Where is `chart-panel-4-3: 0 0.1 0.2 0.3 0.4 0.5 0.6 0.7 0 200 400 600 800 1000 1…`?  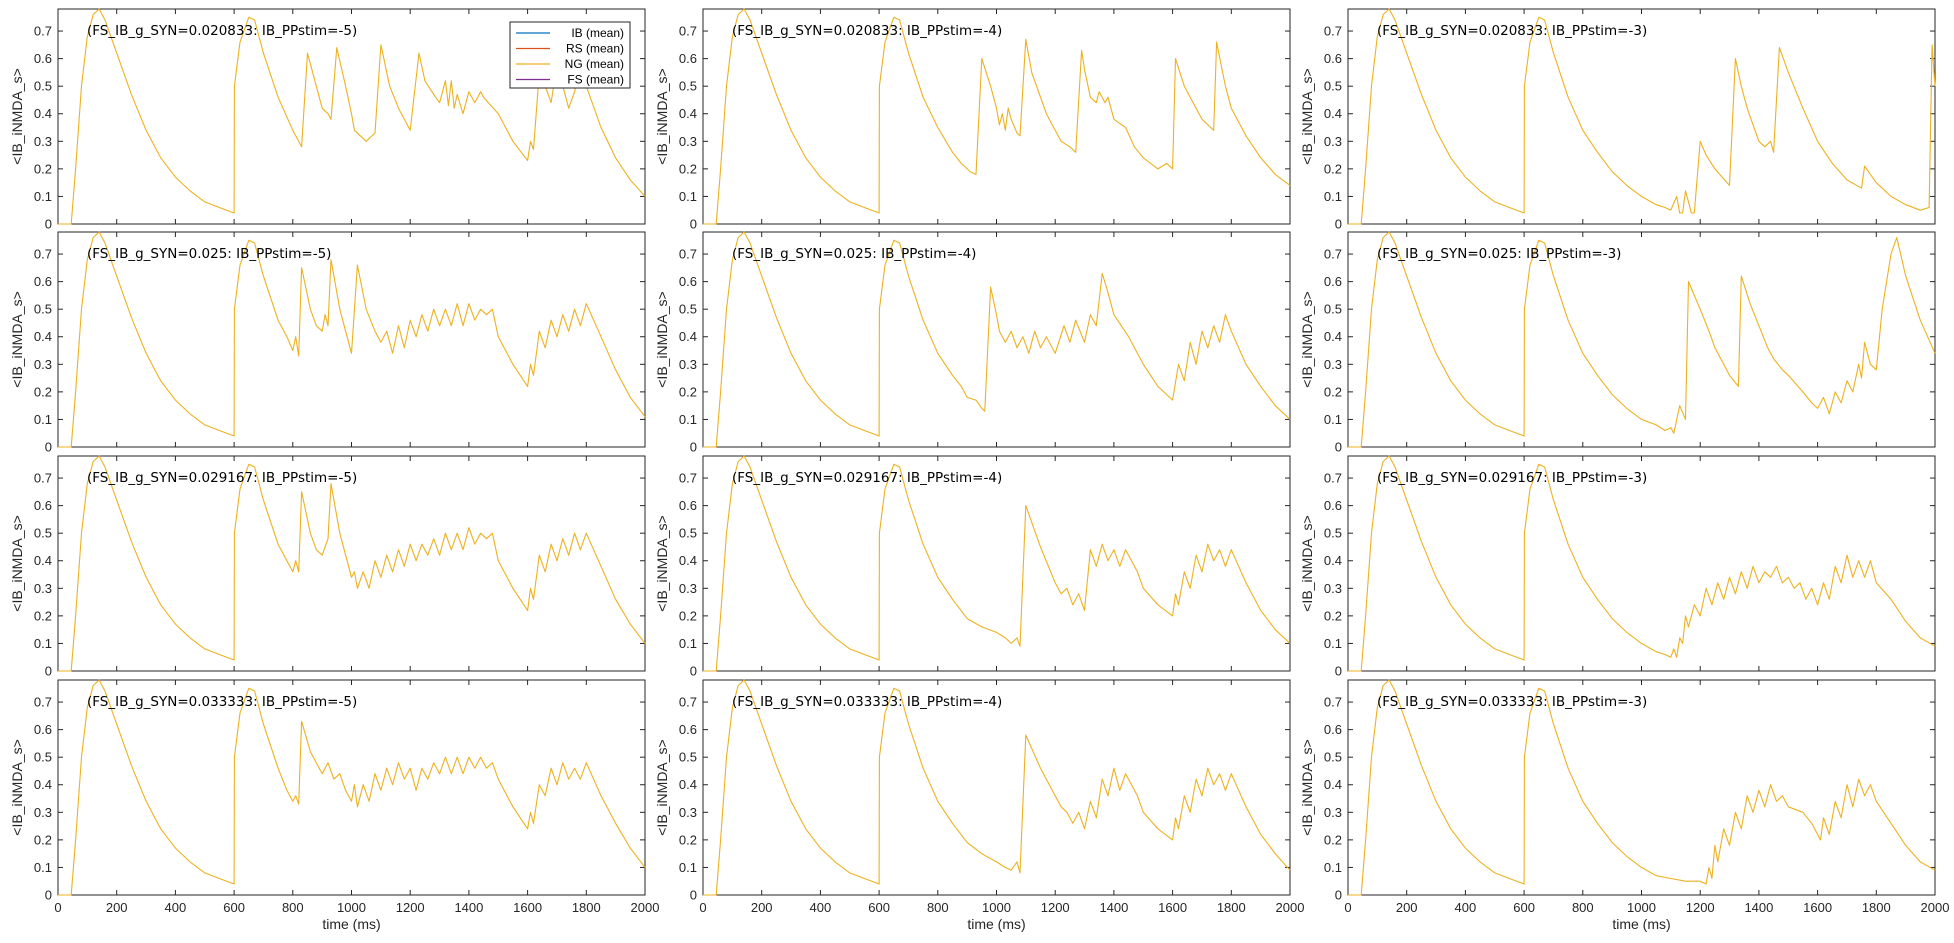 chart-panel-4-3: 0 0.1 0.2 0.3 0.4 0.5 0.6 0.7 0 200 400 600 800 1000 1… is located at coordinates (1624, 805).